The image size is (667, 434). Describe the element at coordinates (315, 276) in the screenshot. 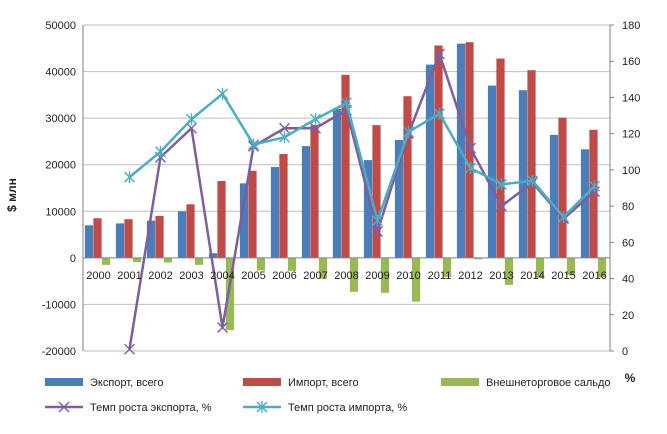

I see `x-tick-label: 2007` at that location.